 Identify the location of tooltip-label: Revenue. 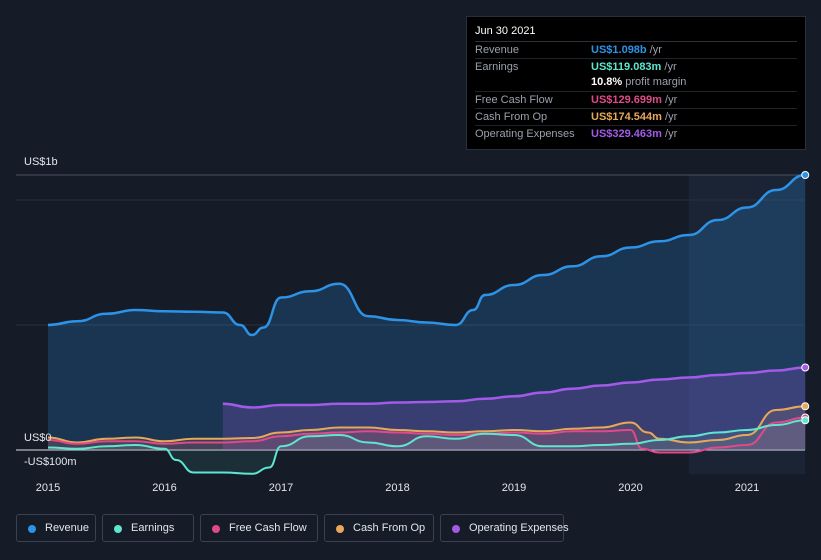
(497, 50).